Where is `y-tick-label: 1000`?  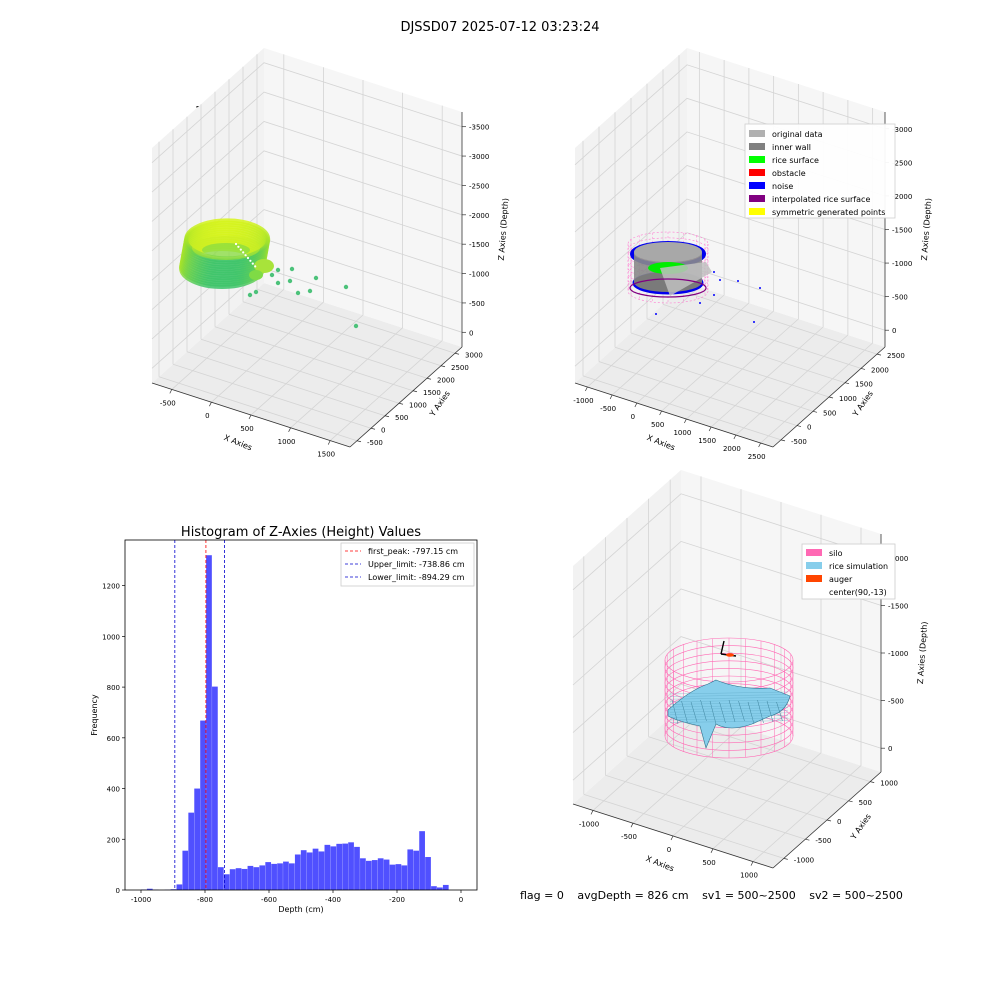
y-tick-label: 1000 is located at coordinates (848, 399).